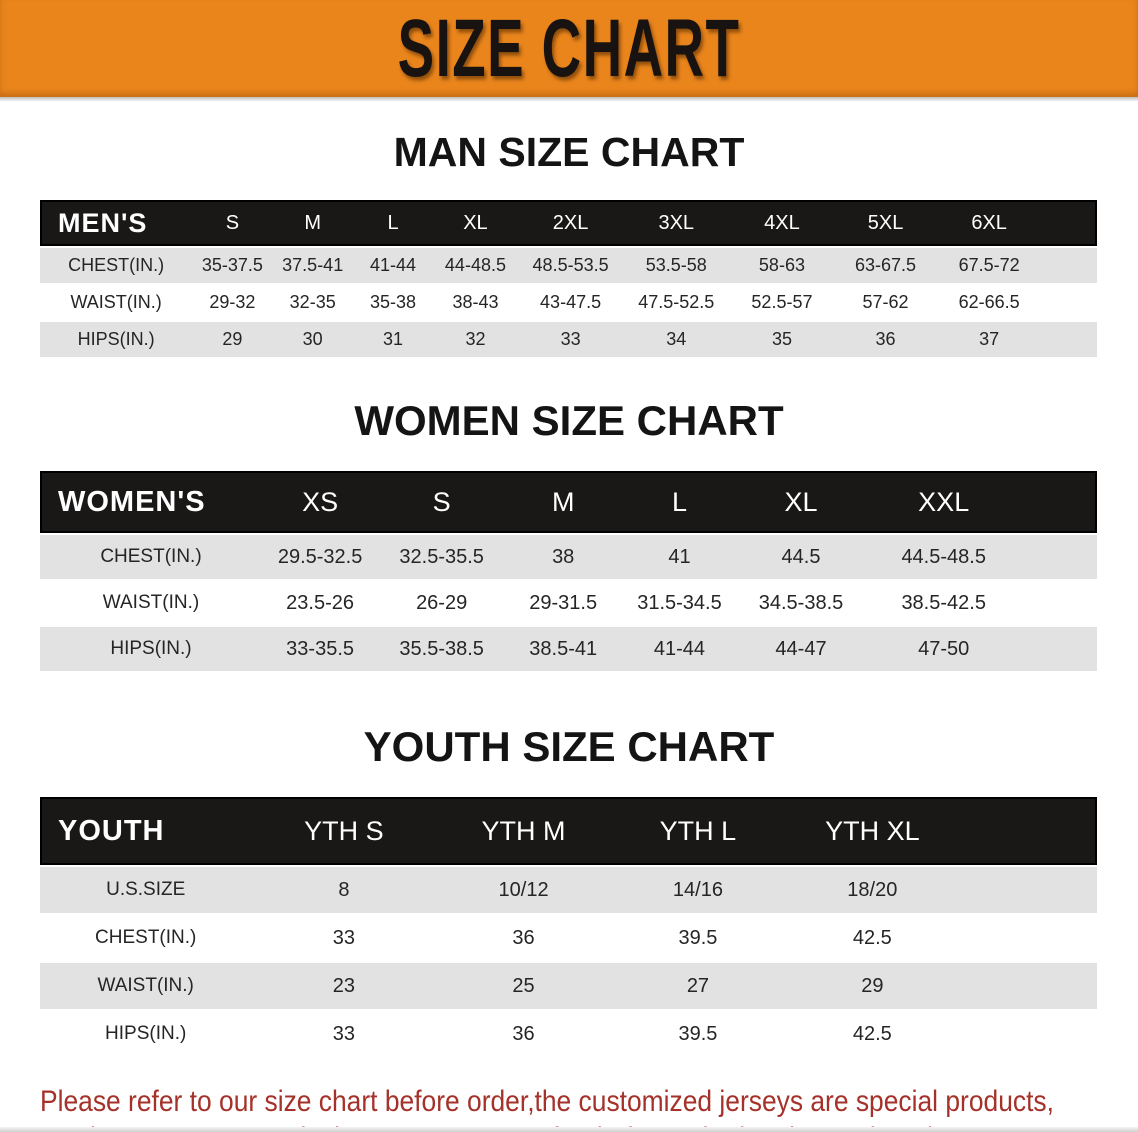 The width and height of the screenshot is (1138, 1132). Describe the element at coordinates (801, 603) in the screenshot. I see `size-value: 34.5-38.5` at that location.